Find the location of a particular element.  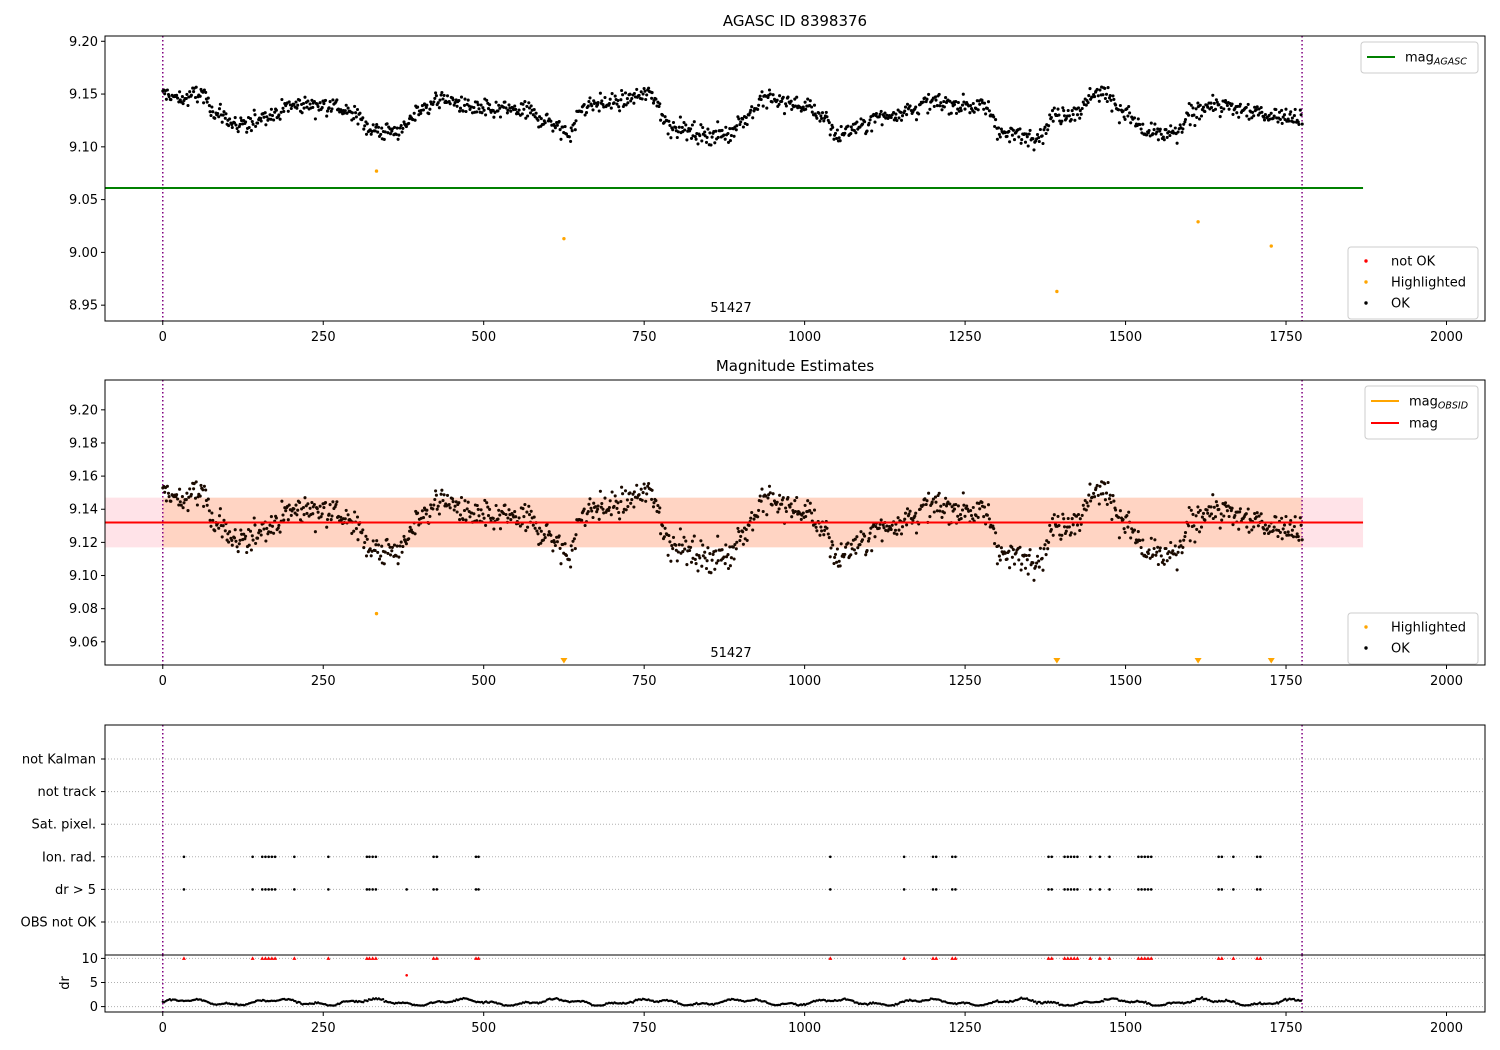

panel-agasc-annotation: 51427 is located at coordinates (730, 308).